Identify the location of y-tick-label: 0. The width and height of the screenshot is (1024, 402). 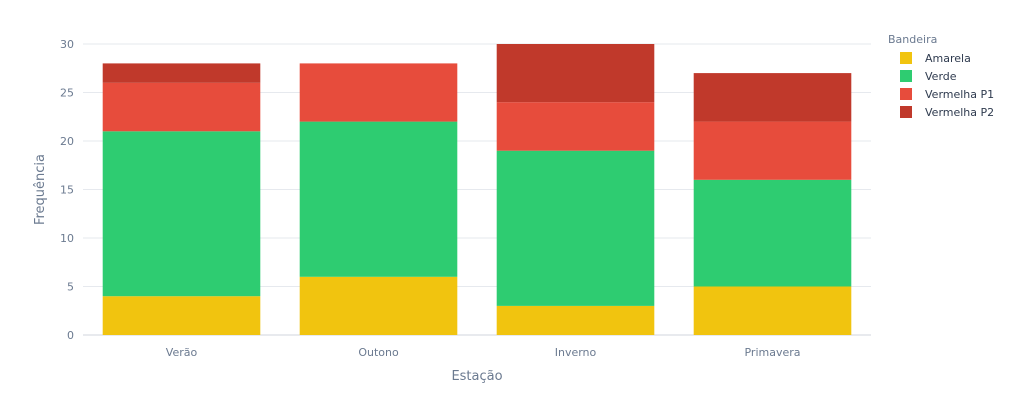
(70, 335).